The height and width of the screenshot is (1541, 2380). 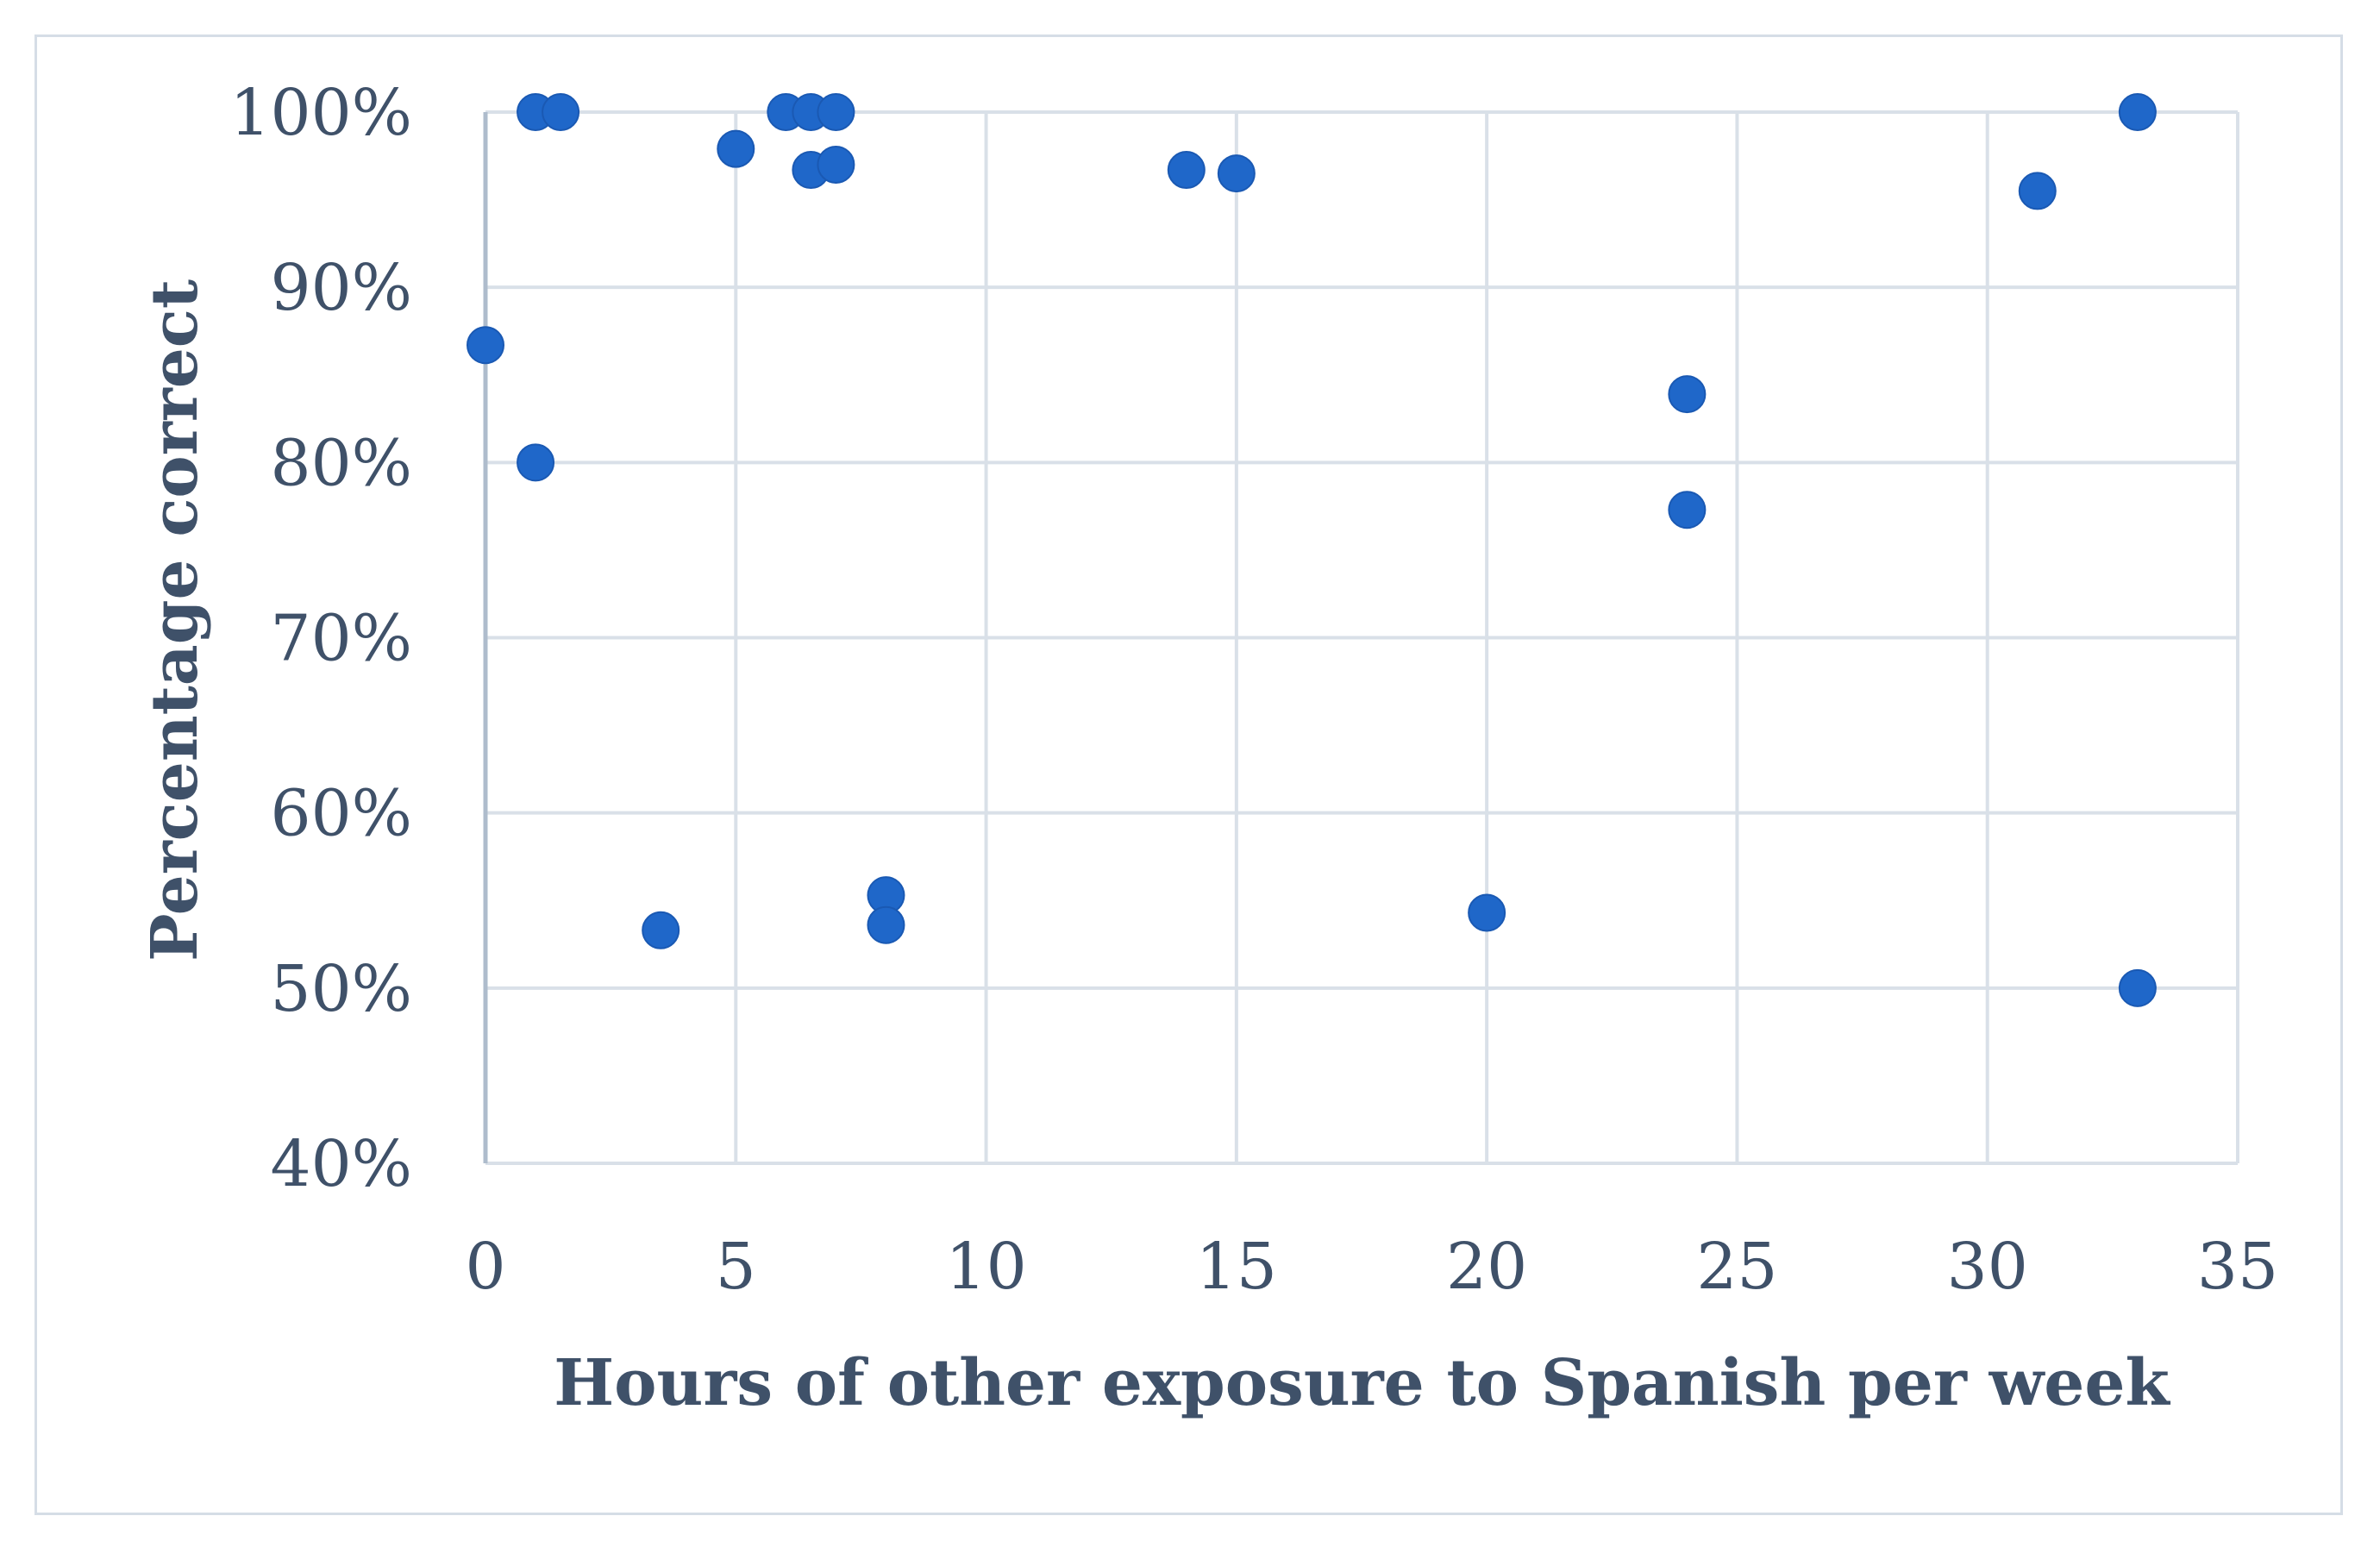 I want to click on y-tick-label: 80%, so click(x=342, y=463).